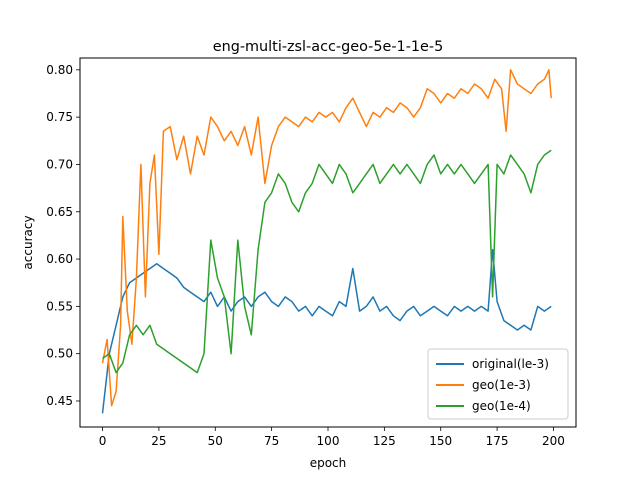 This screenshot has height=480, width=640. Describe the element at coordinates (59, 259) in the screenshot. I see `y-tick-label: 0.60` at that location.